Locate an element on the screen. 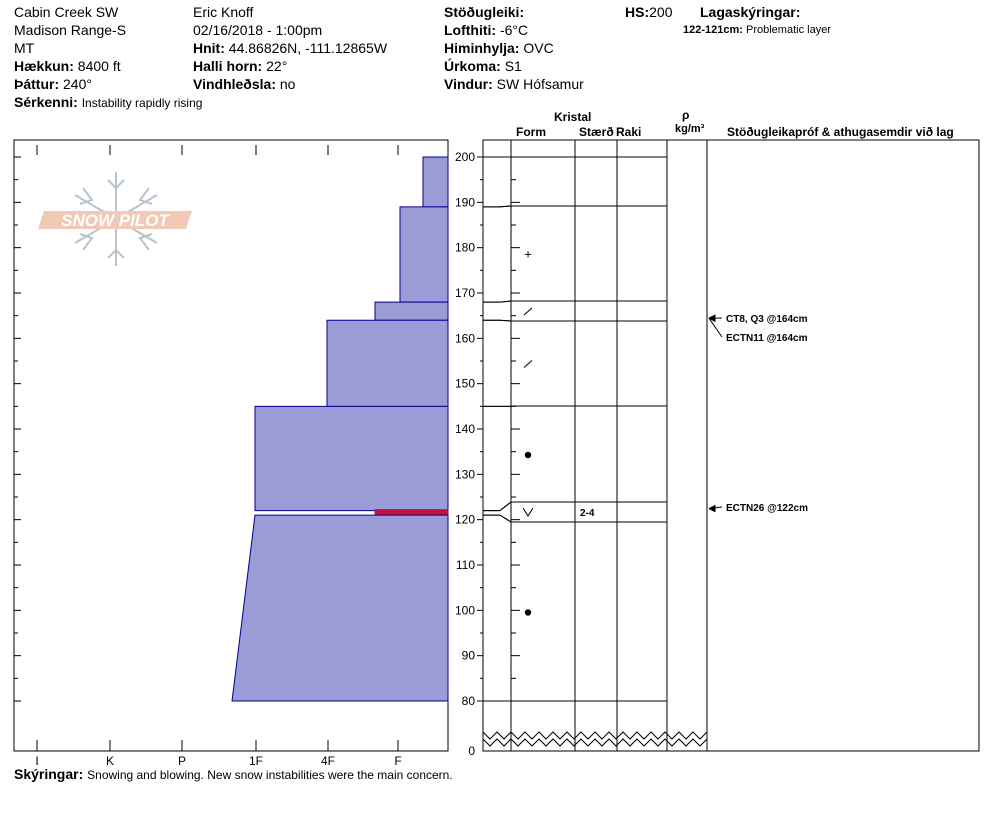 This screenshot has width=994, height=840. slope: Halli horn: 22° is located at coordinates (240, 66).